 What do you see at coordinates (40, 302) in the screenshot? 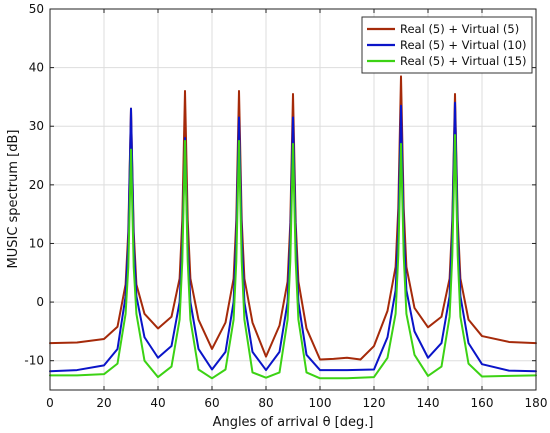
I see `y-tick-label: 0` at bounding box center [40, 302].